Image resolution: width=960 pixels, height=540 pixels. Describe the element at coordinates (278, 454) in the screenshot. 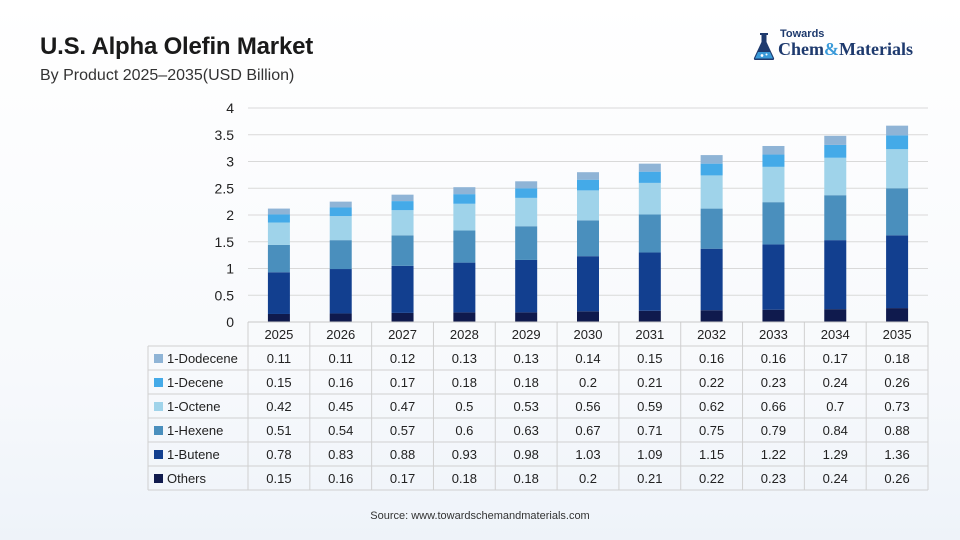

I see `data-label: 0.78` at that location.